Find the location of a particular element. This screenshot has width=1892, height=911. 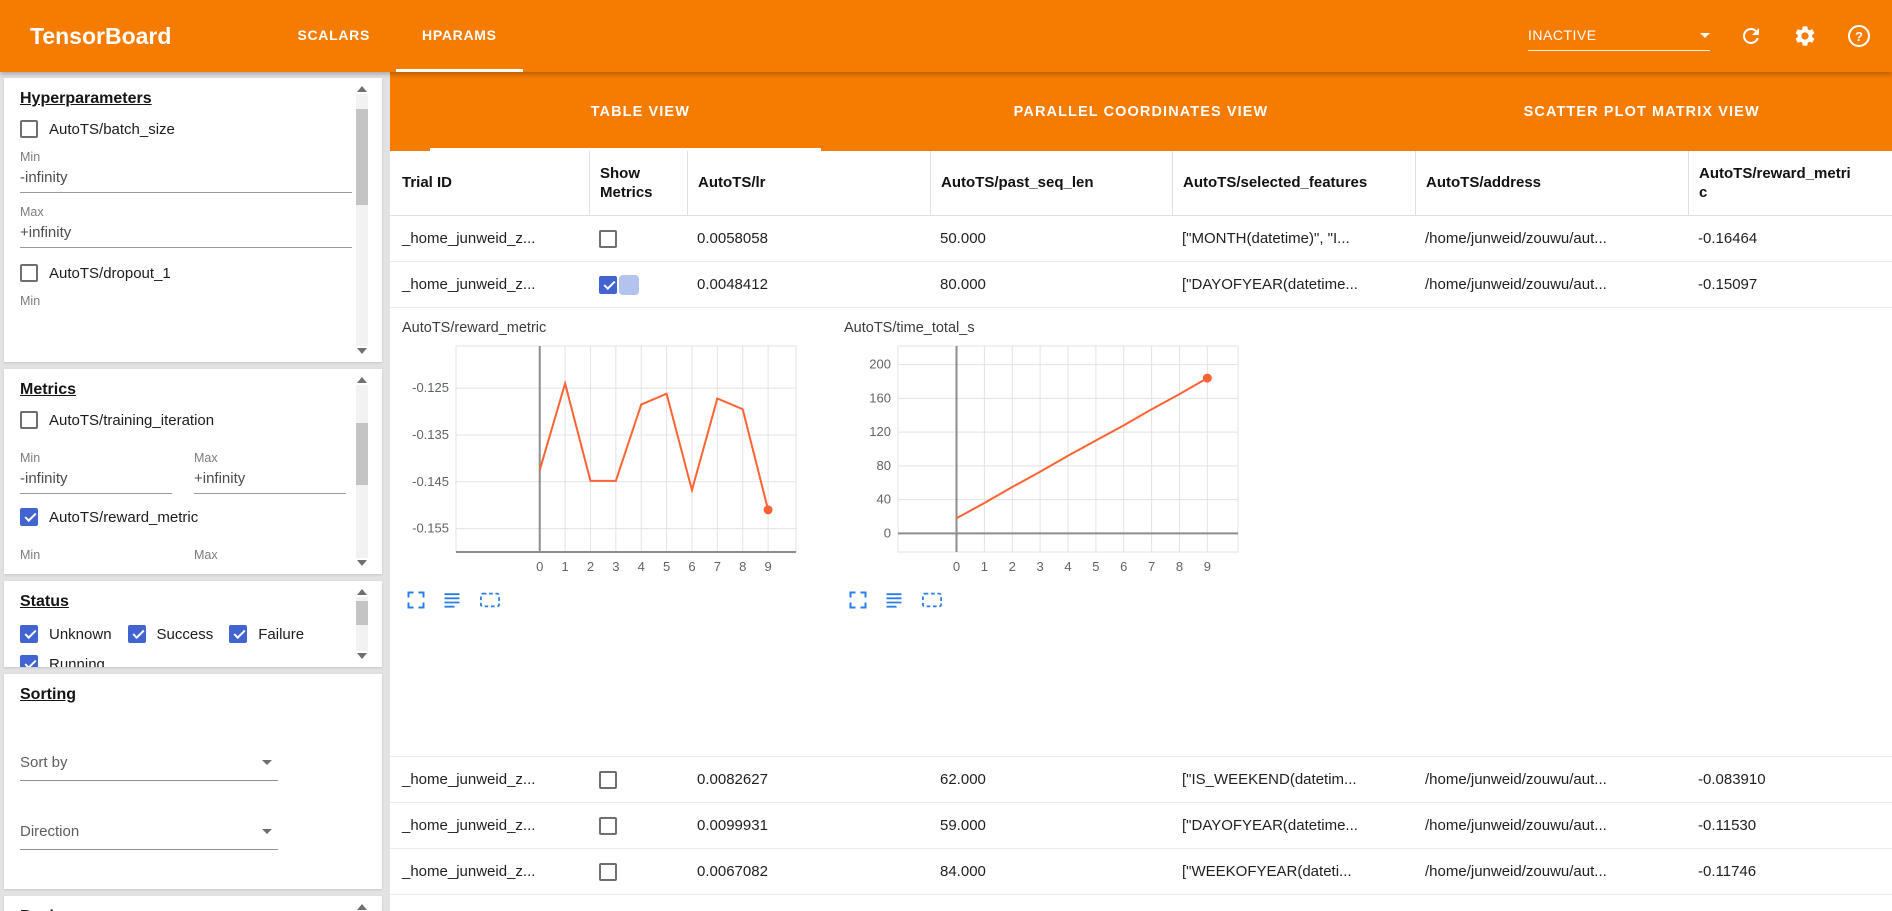

time-total-line-chart: 0 1 2 3 4 5 6 7 8 9 0 40 80 120 160 200 is located at coordinates (1044, 461).